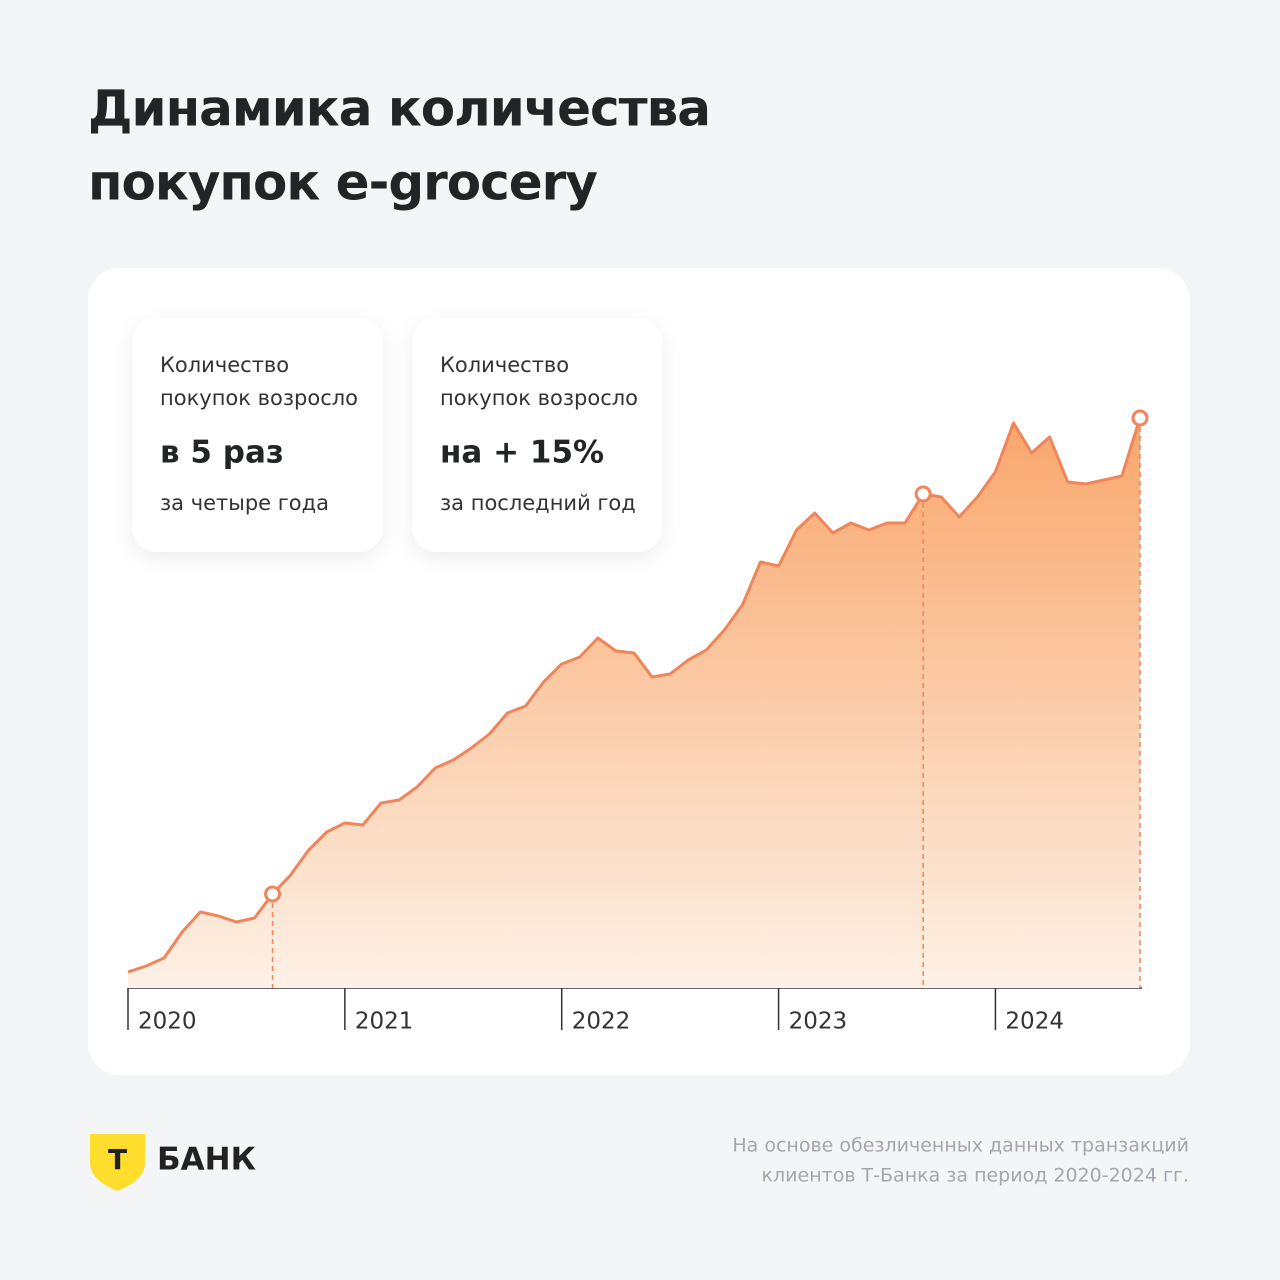 This screenshot has width=1280, height=1280. Describe the element at coordinates (818, 1022) in the screenshot. I see `x-tick-label: 2023` at that location.